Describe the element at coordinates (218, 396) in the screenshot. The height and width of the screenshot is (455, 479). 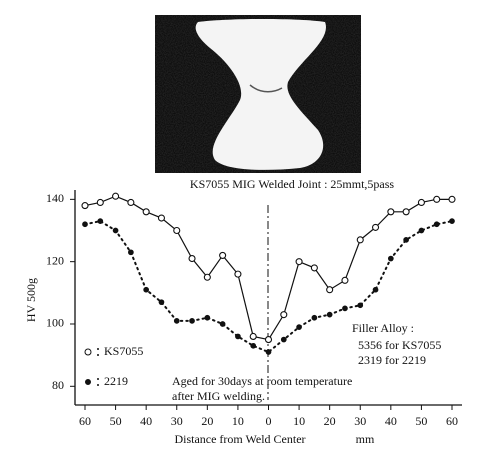
I see `annotation: after MIG welding.` at that location.